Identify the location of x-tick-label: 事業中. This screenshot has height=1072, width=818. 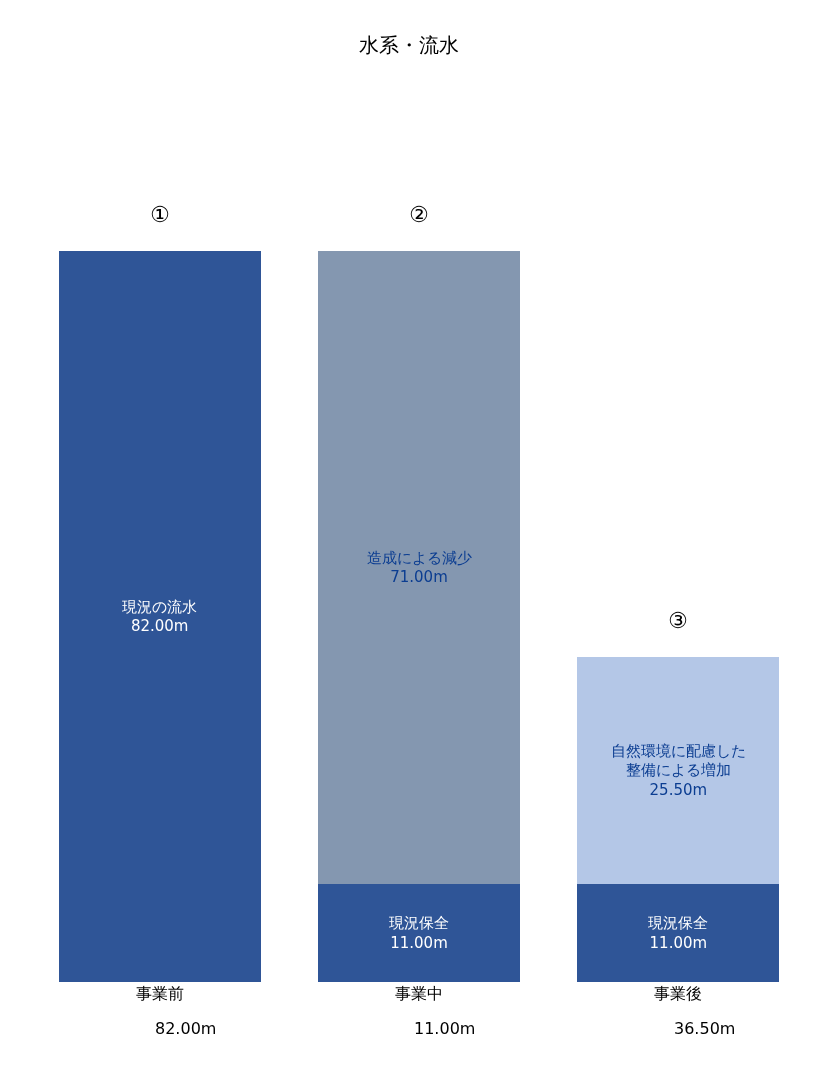
(419, 993).